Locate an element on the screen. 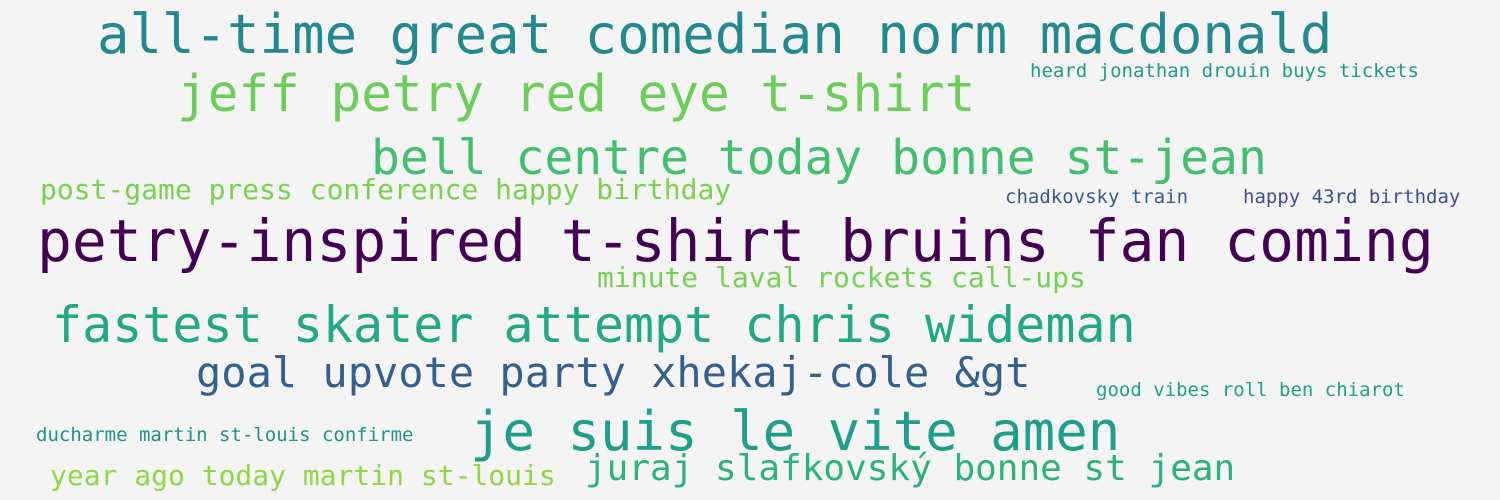 Image resolution: width=1500 pixels, height=500 pixels. phrase-year-ago-today: year ago today martin st-louis is located at coordinates (303, 475).